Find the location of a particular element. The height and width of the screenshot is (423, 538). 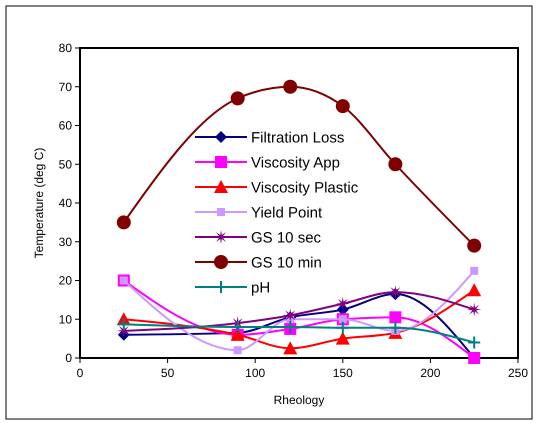

y-tick-label: 70 is located at coordinates (65, 87).